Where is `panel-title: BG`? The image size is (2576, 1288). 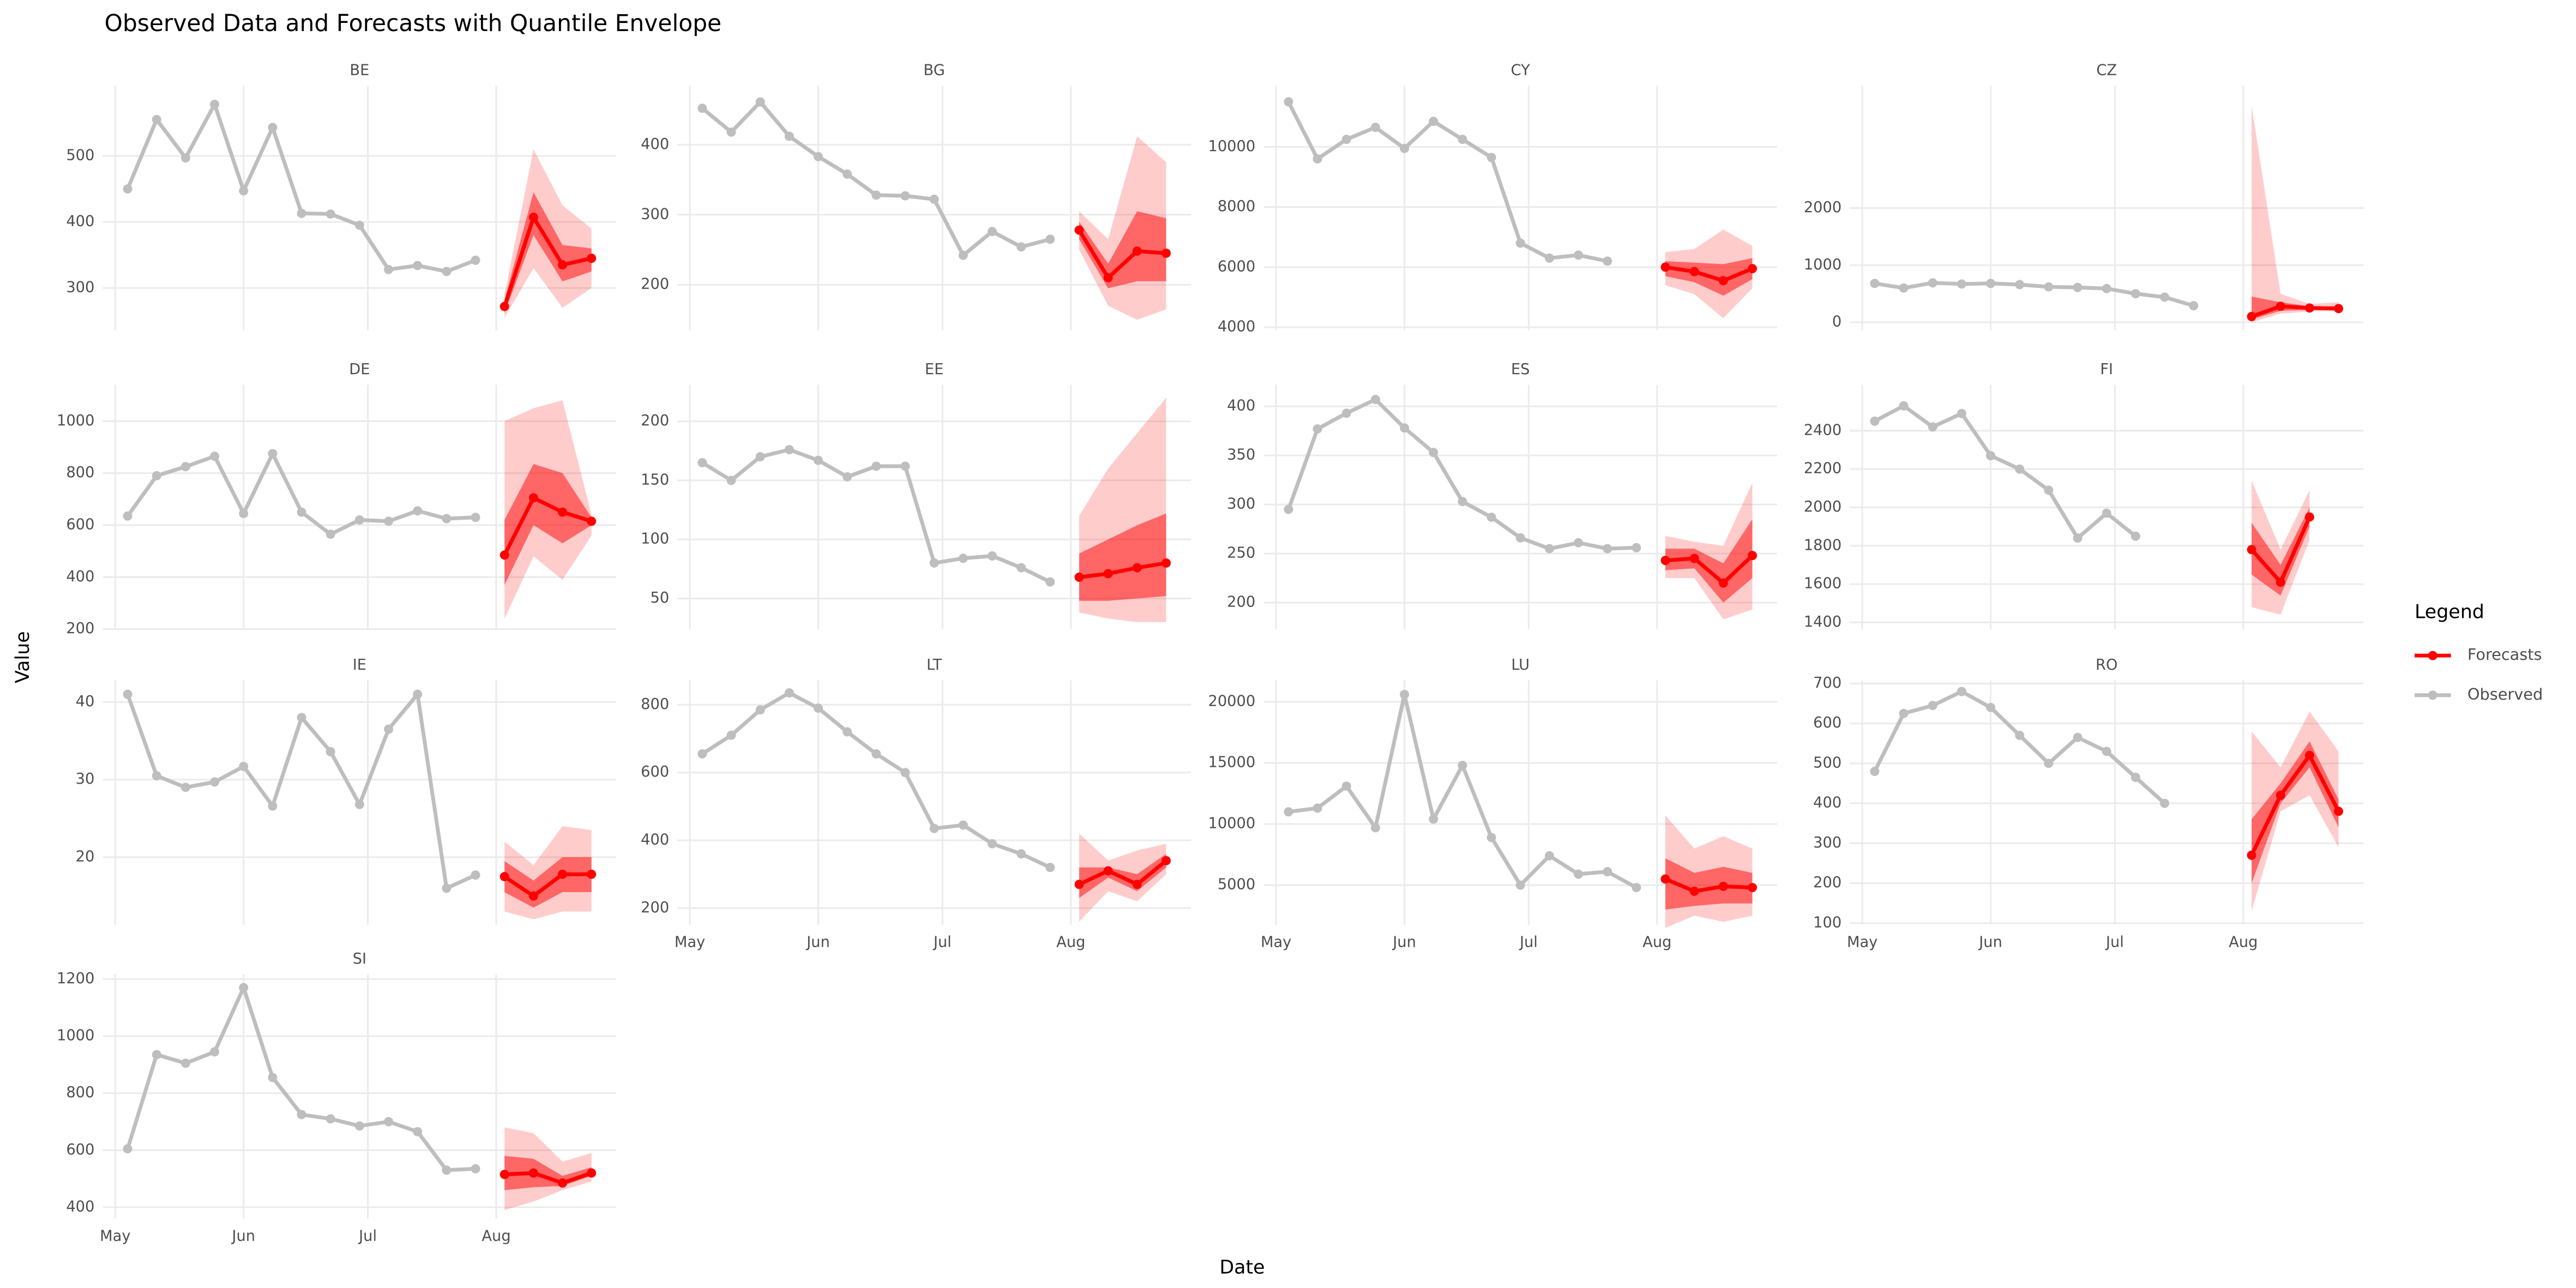
panel-title: BG is located at coordinates (934, 70).